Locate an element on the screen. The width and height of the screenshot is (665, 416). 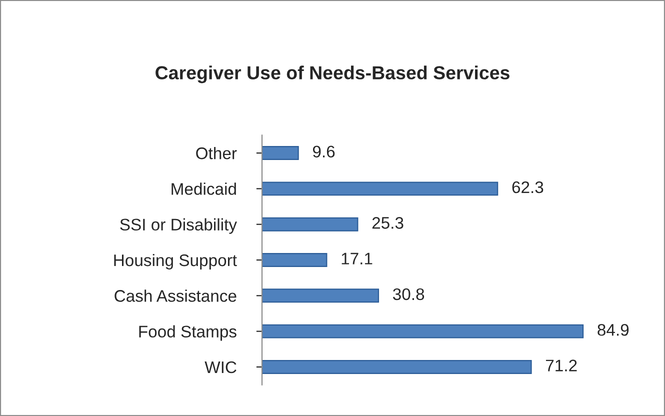
y-tick-label: Cash Assistance is located at coordinates (175, 296).